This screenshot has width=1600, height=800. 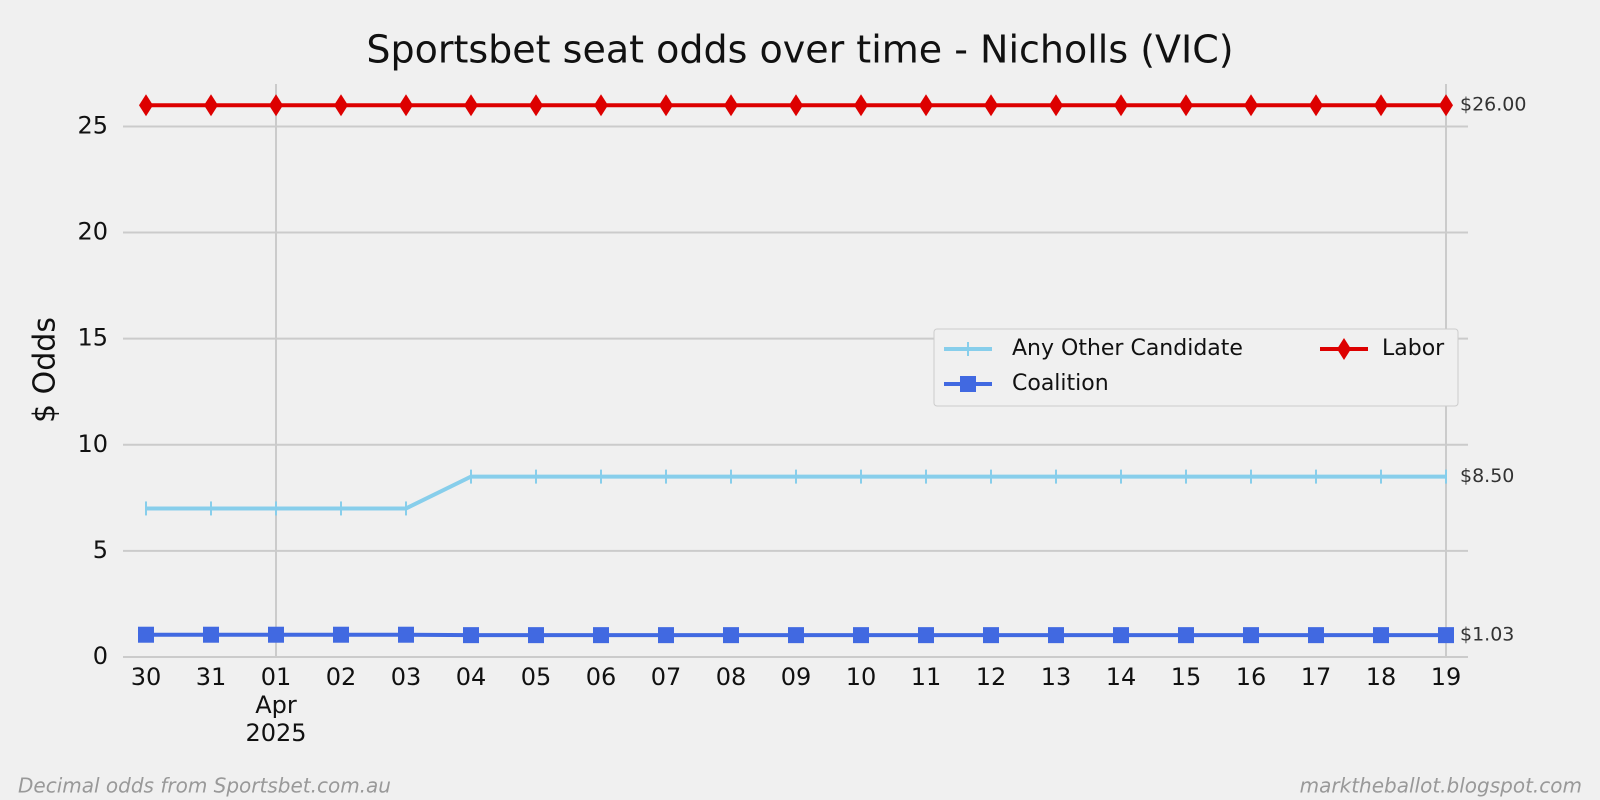 What do you see at coordinates (92, 338) in the screenshot?
I see `y-tick-label: 15` at bounding box center [92, 338].